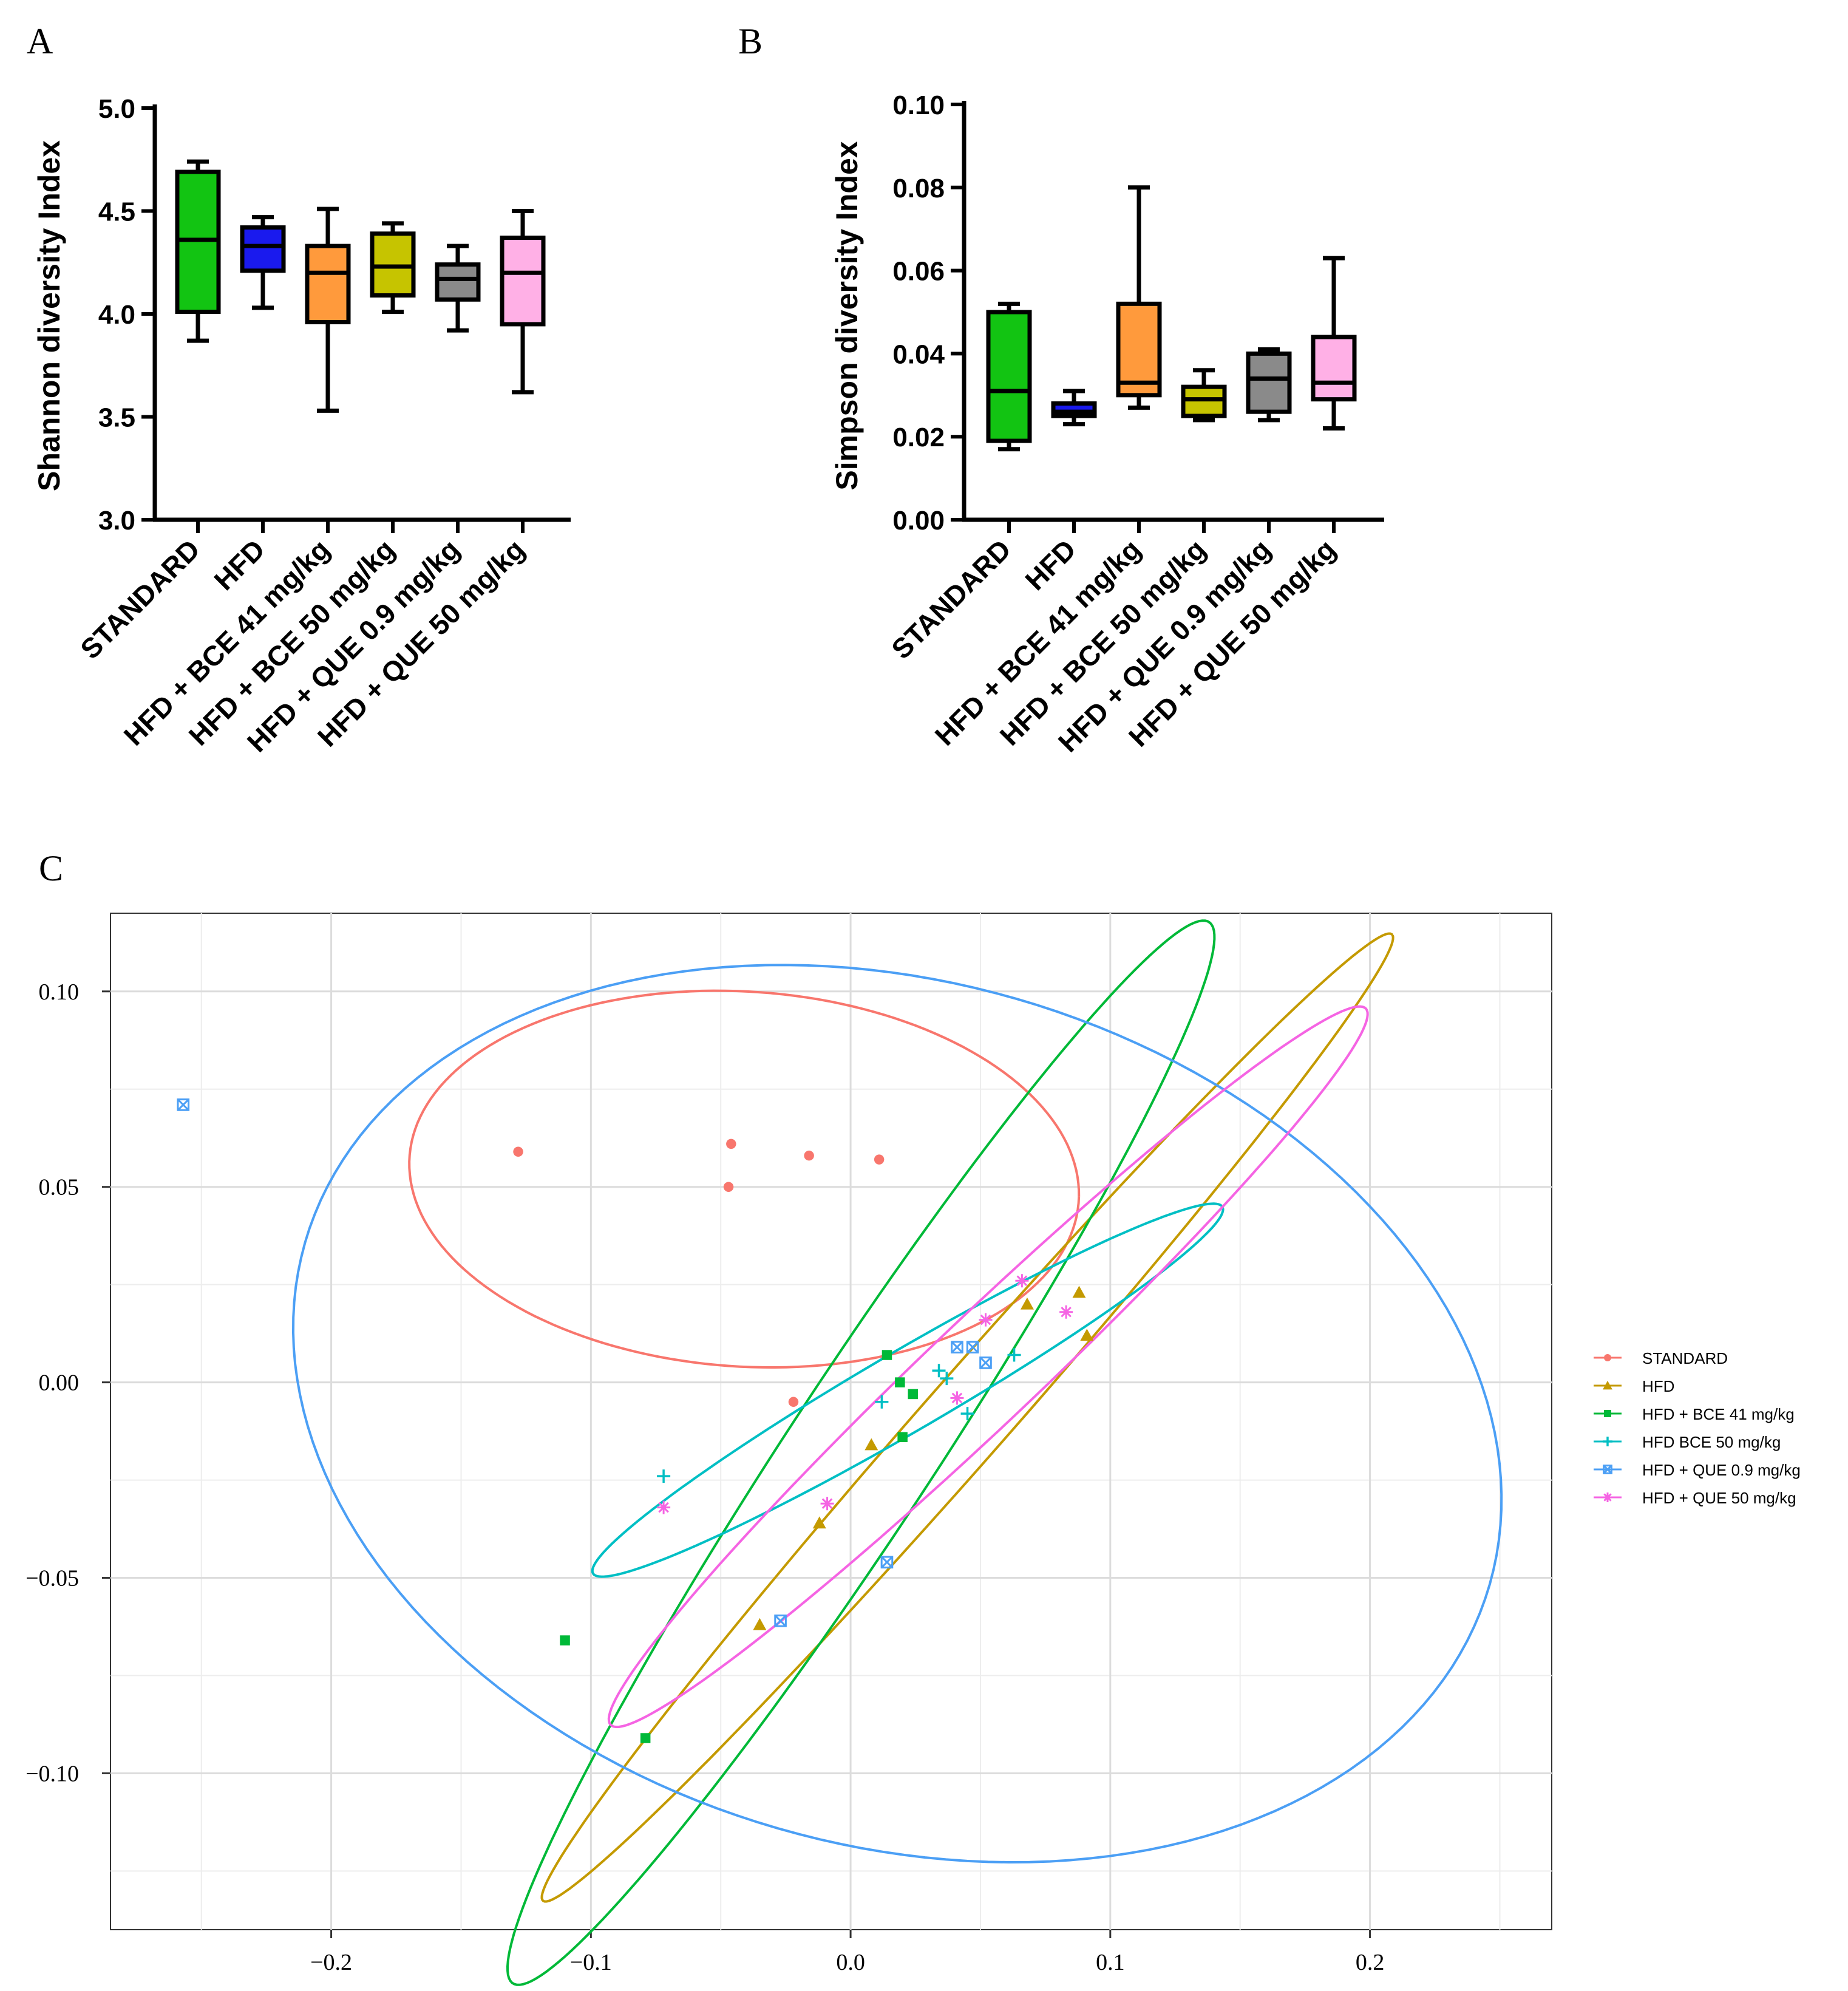  What do you see at coordinates (750, 41) in the screenshot?
I see `panel-label-b: B` at bounding box center [750, 41].